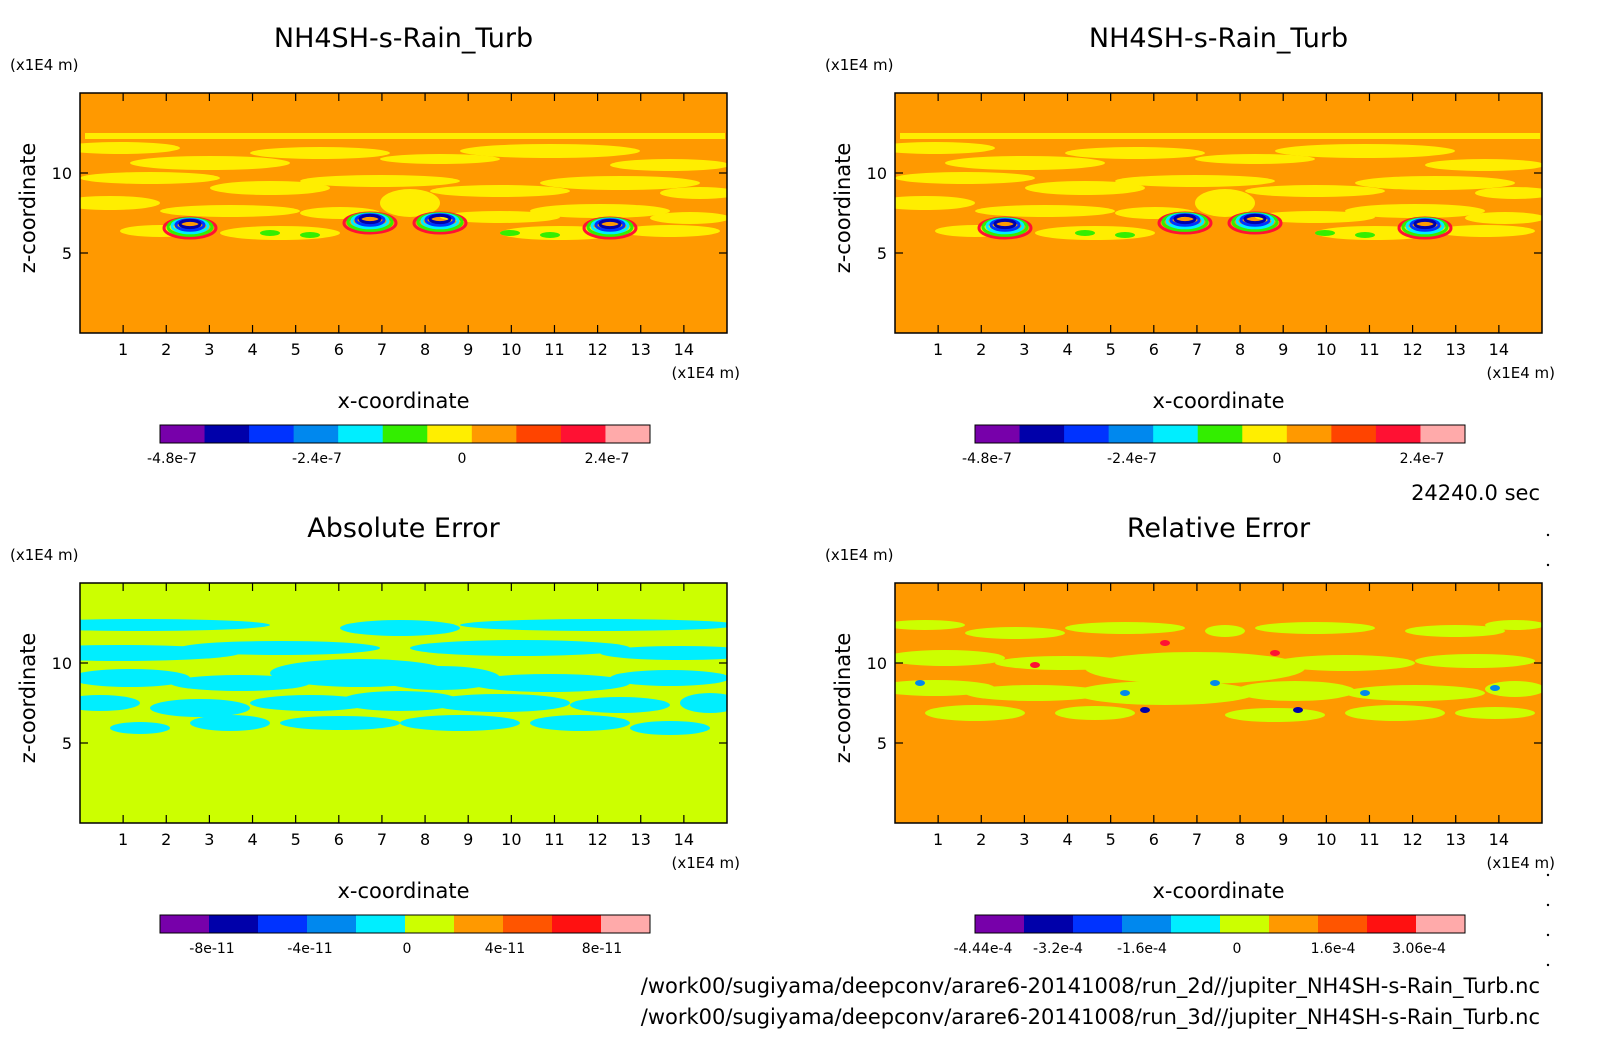  Describe the element at coordinates (403, 186) in the screenshot. I see `field-layer` at that location.